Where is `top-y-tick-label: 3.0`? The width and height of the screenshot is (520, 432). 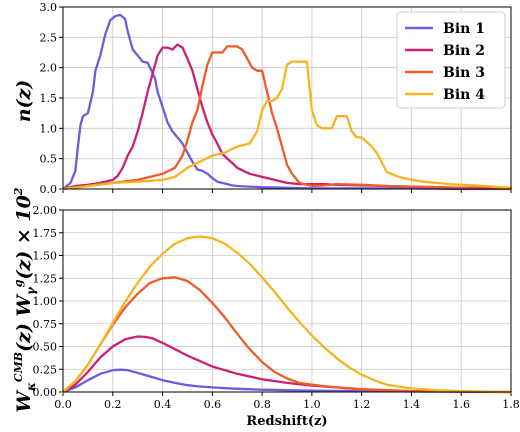
top-y-tick-label: 3.0 is located at coordinates (49, 7).